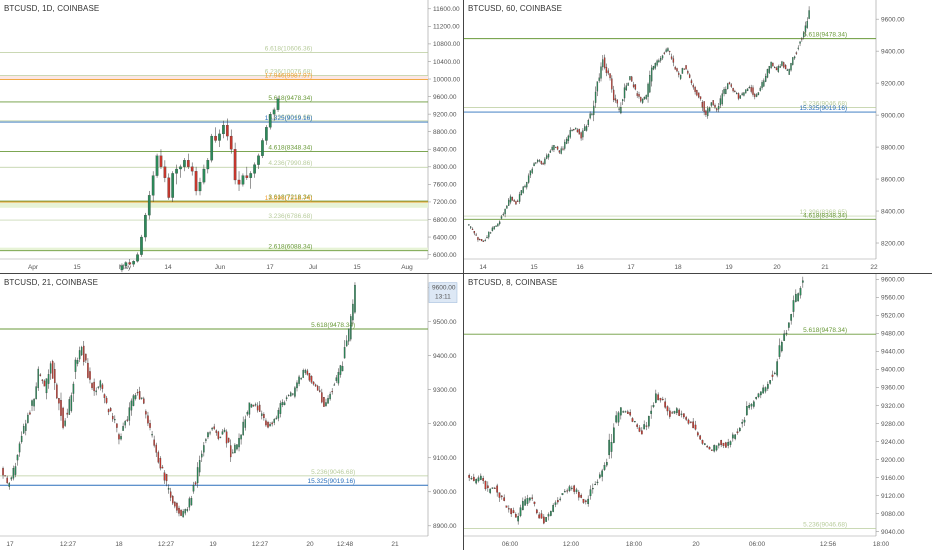  I want to click on fib-level-label: 5.618(9478.34), so click(333, 325).